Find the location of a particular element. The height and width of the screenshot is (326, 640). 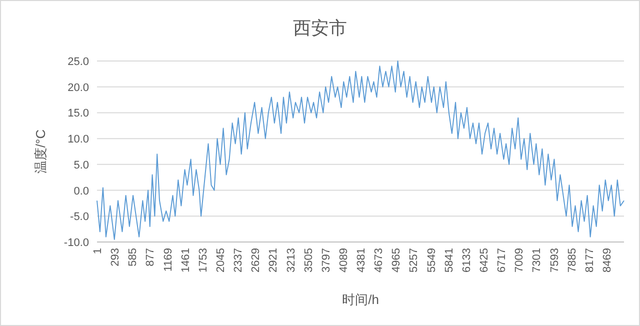

x-tick-label: 1 is located at coordinates (98, 251).